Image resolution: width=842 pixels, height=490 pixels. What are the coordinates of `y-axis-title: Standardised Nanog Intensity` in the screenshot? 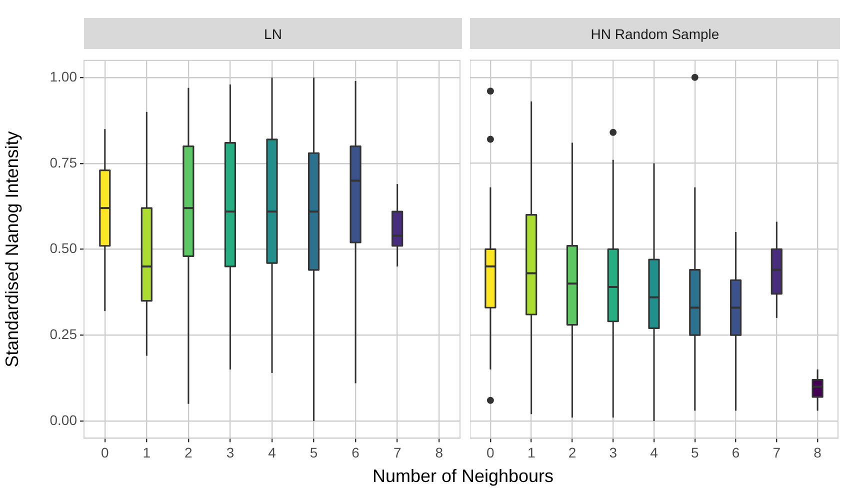 It's located at (12, 249).